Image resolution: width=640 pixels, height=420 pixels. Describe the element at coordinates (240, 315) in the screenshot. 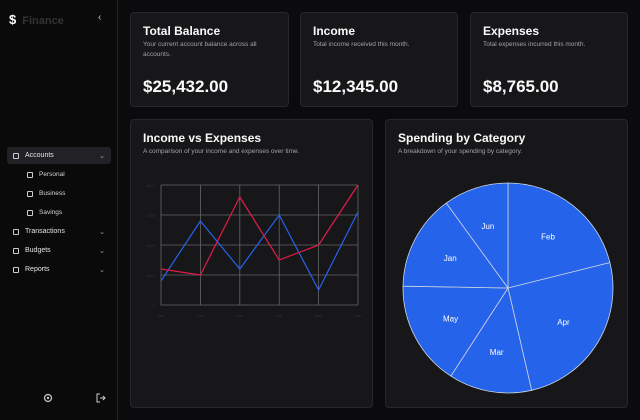

I see `x-tick-label: Mar` at that location.